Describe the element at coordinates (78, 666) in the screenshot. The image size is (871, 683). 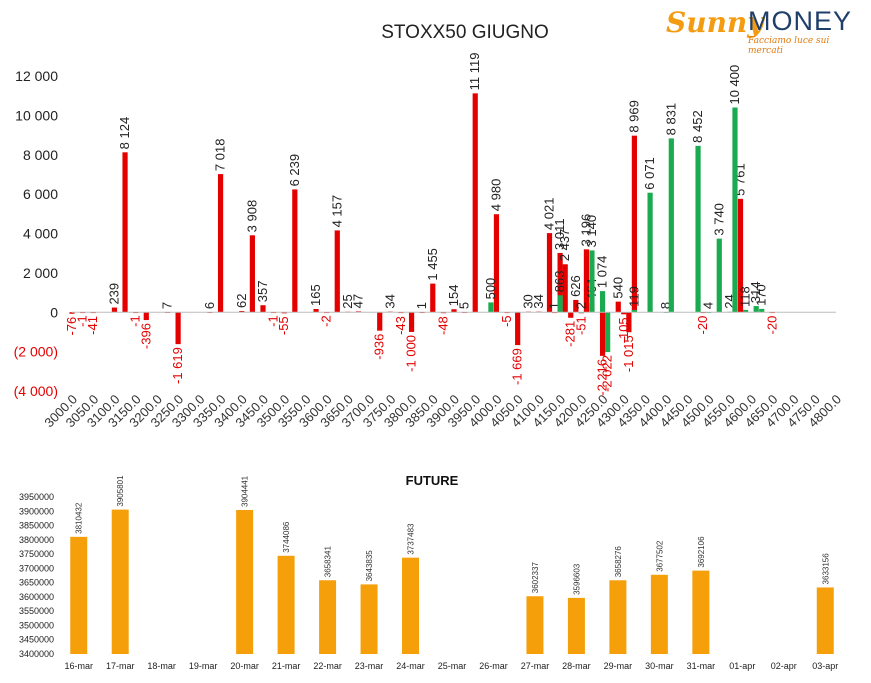
I see `x-tick-label: 16-mar` at that location.